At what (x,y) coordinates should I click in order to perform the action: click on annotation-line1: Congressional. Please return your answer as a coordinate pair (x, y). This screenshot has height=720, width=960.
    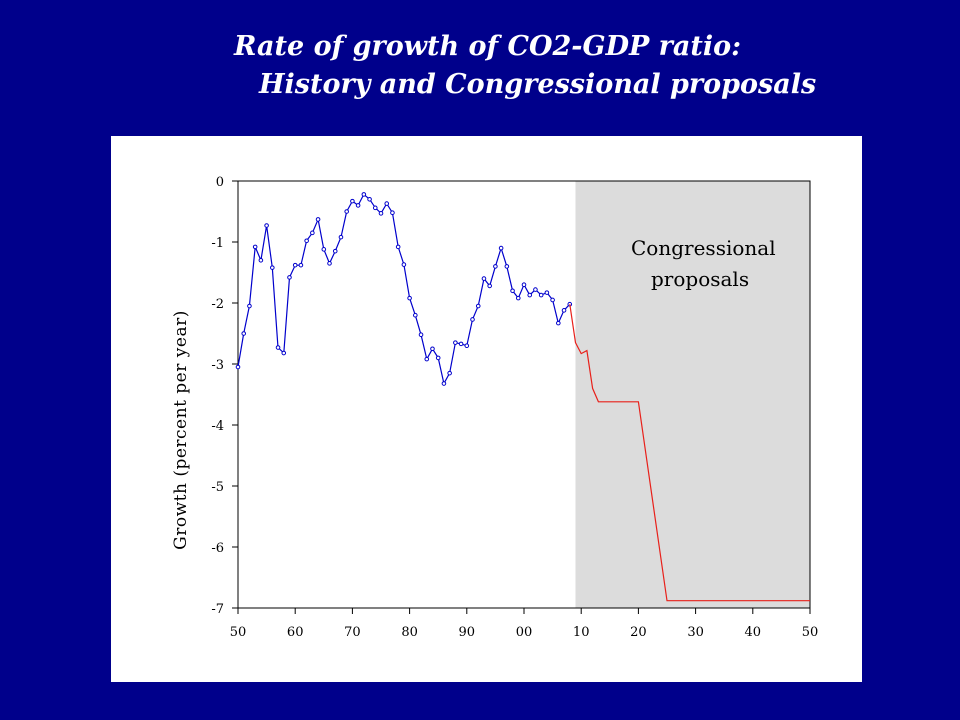
    Looking at the image, I should click on (703, 248).